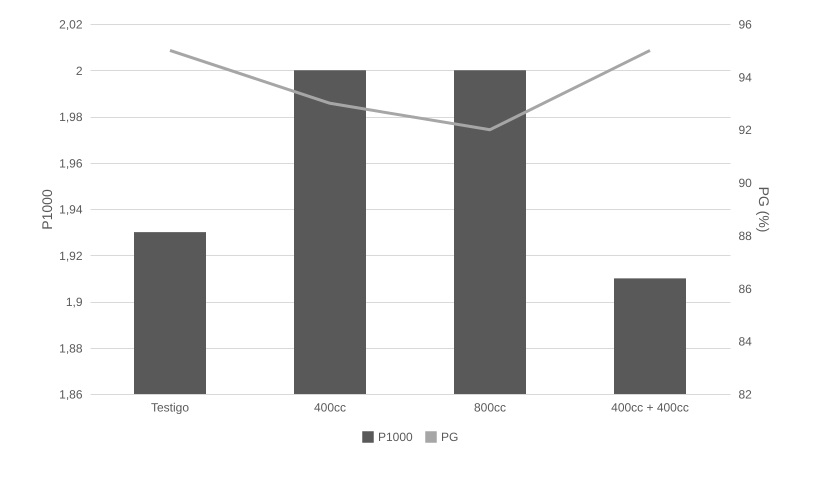 This screenshot has height=499, width=827. What do you see at coordinates (745, 341) in the screenshot?
I see `y2-tick-label: 84` at bounding box center [745, 341].